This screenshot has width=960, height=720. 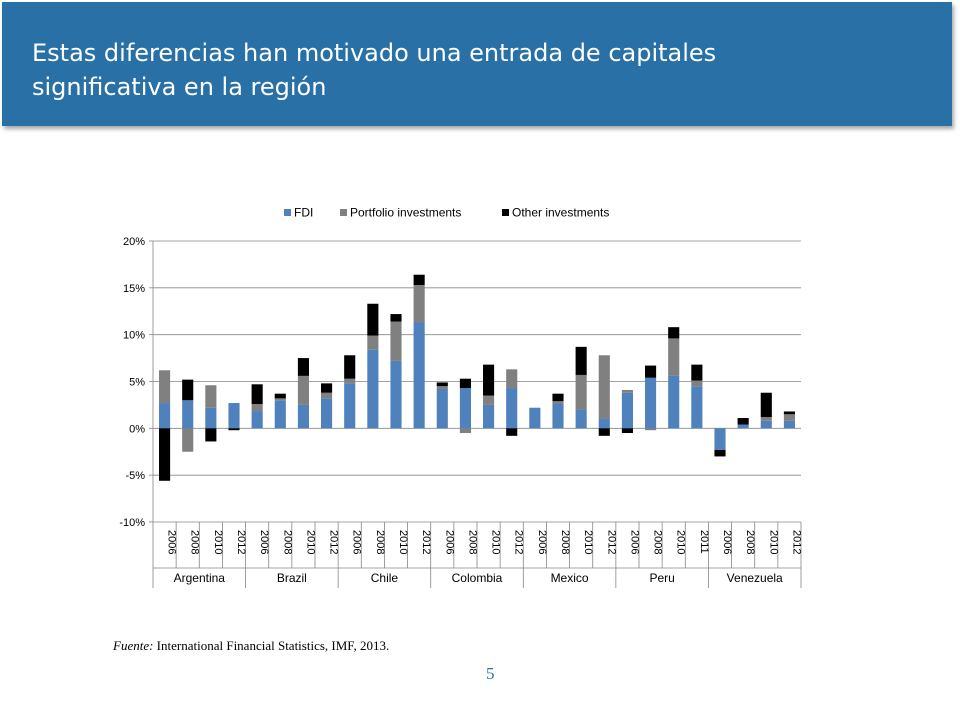 What do you see at coordinates (132, 523) in the screenshot?
I see `y-tick-label: -10%` at bounding box center [132, 523].